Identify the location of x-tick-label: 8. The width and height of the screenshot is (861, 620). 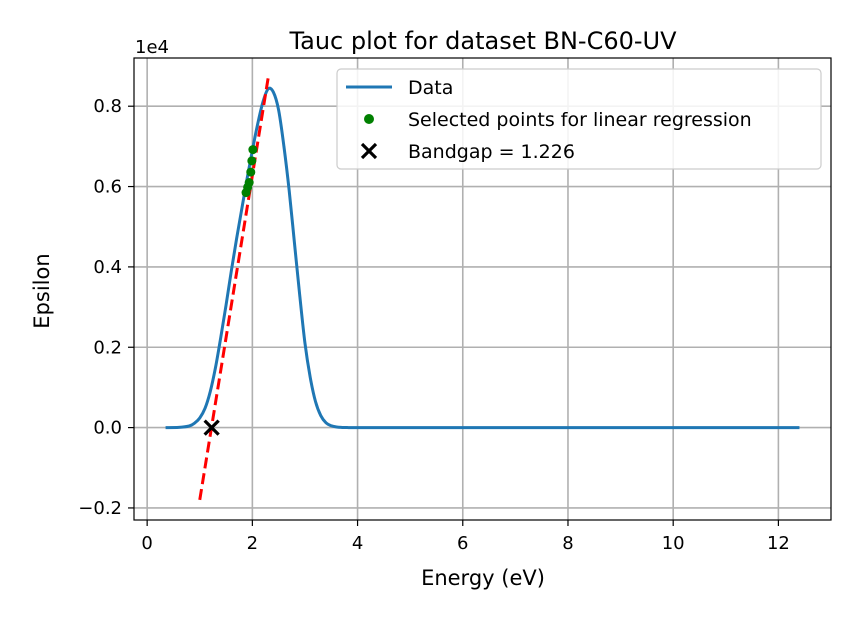
(567, 543).